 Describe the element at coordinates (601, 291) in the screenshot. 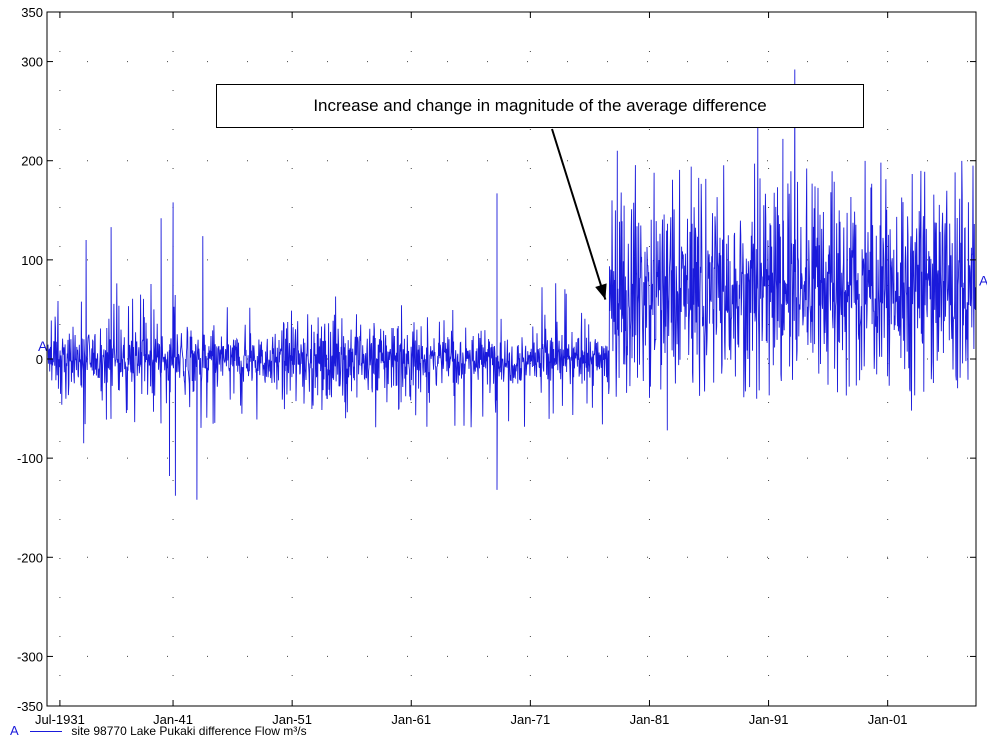

I see `annotation-arrow-head` at that location.